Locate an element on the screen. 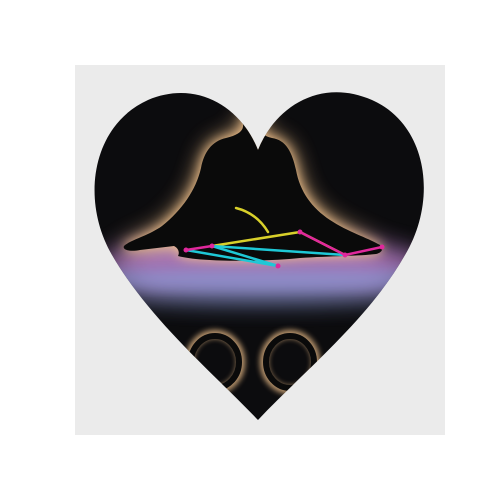 The width and height of the screenshot is (500, 500). skeleton-right-foot-line is located at coordinates (363, 251).